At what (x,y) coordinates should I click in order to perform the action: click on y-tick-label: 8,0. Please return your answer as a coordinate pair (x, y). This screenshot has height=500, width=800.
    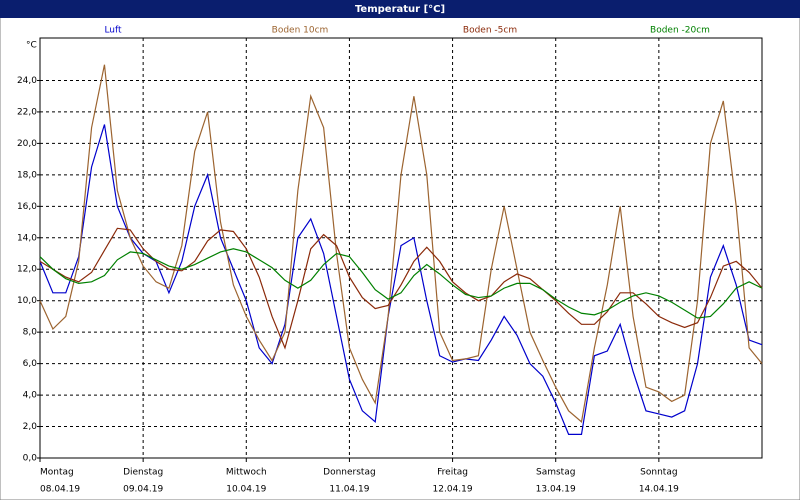
    Looking at the image, I should click on (30, 333).